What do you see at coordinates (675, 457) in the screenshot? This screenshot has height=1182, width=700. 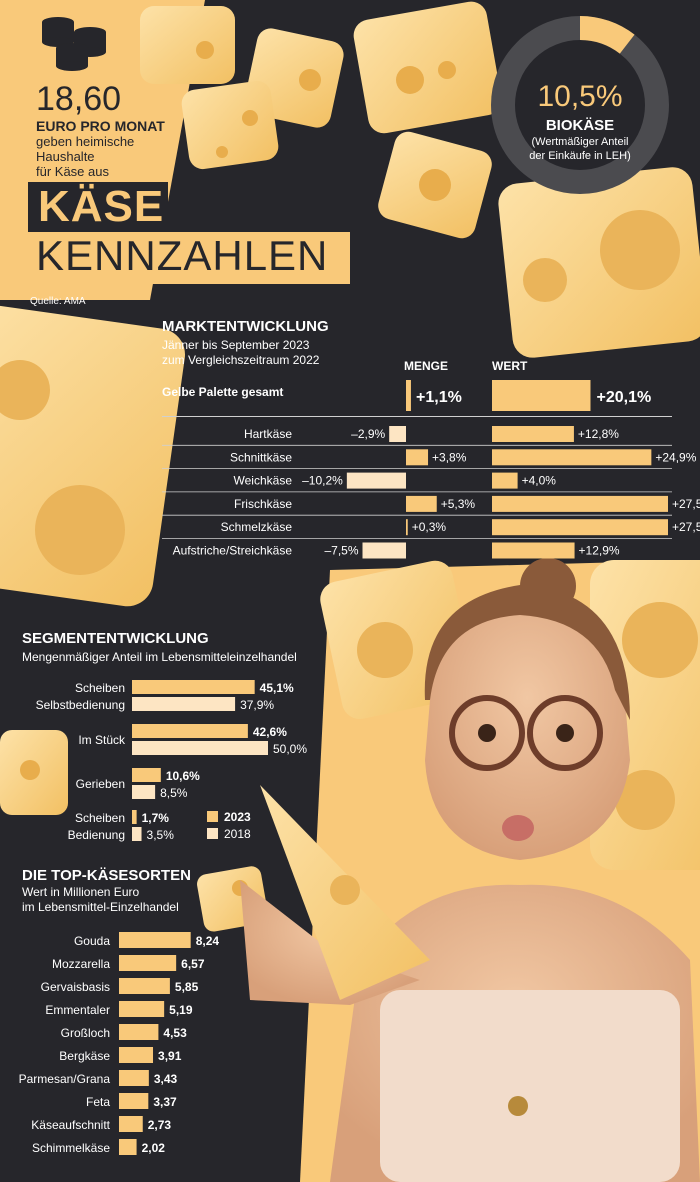 I see `label-wert: +24,9%` at bounding box center [675, 457].